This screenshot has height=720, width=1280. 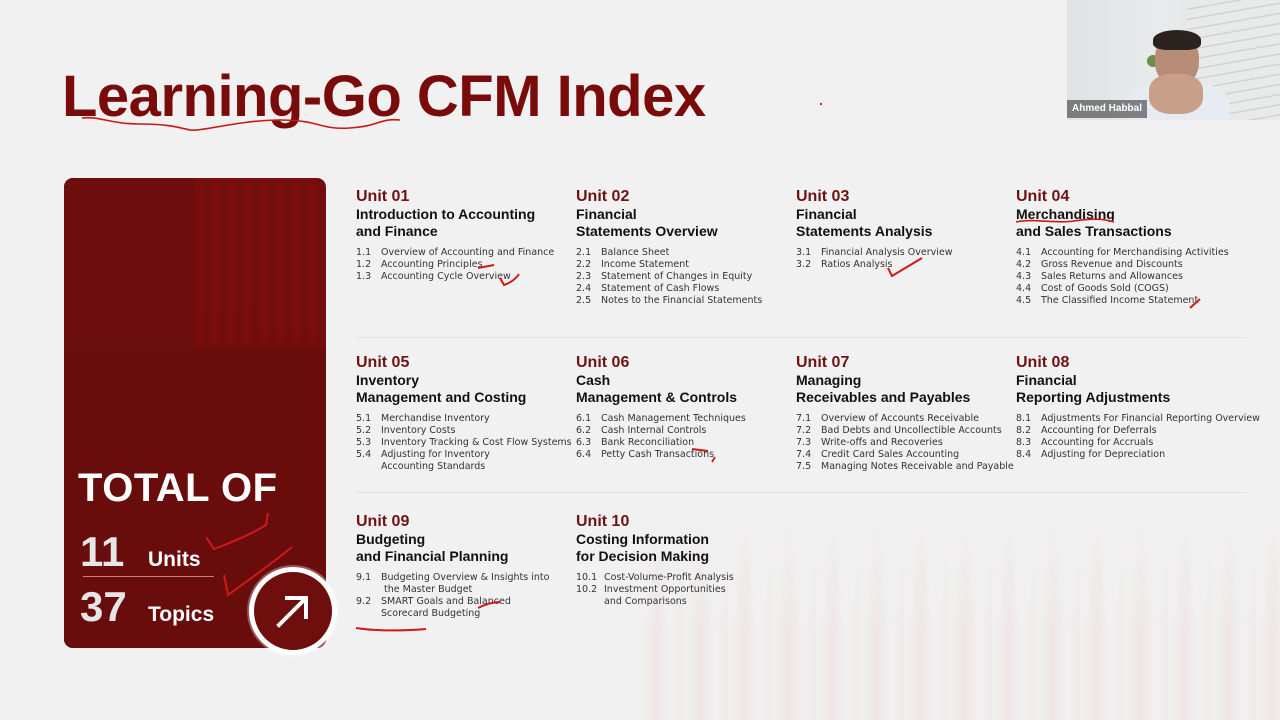 I want to click on unit-title: Financial Statements Analysis, so click(x=901, y=223).